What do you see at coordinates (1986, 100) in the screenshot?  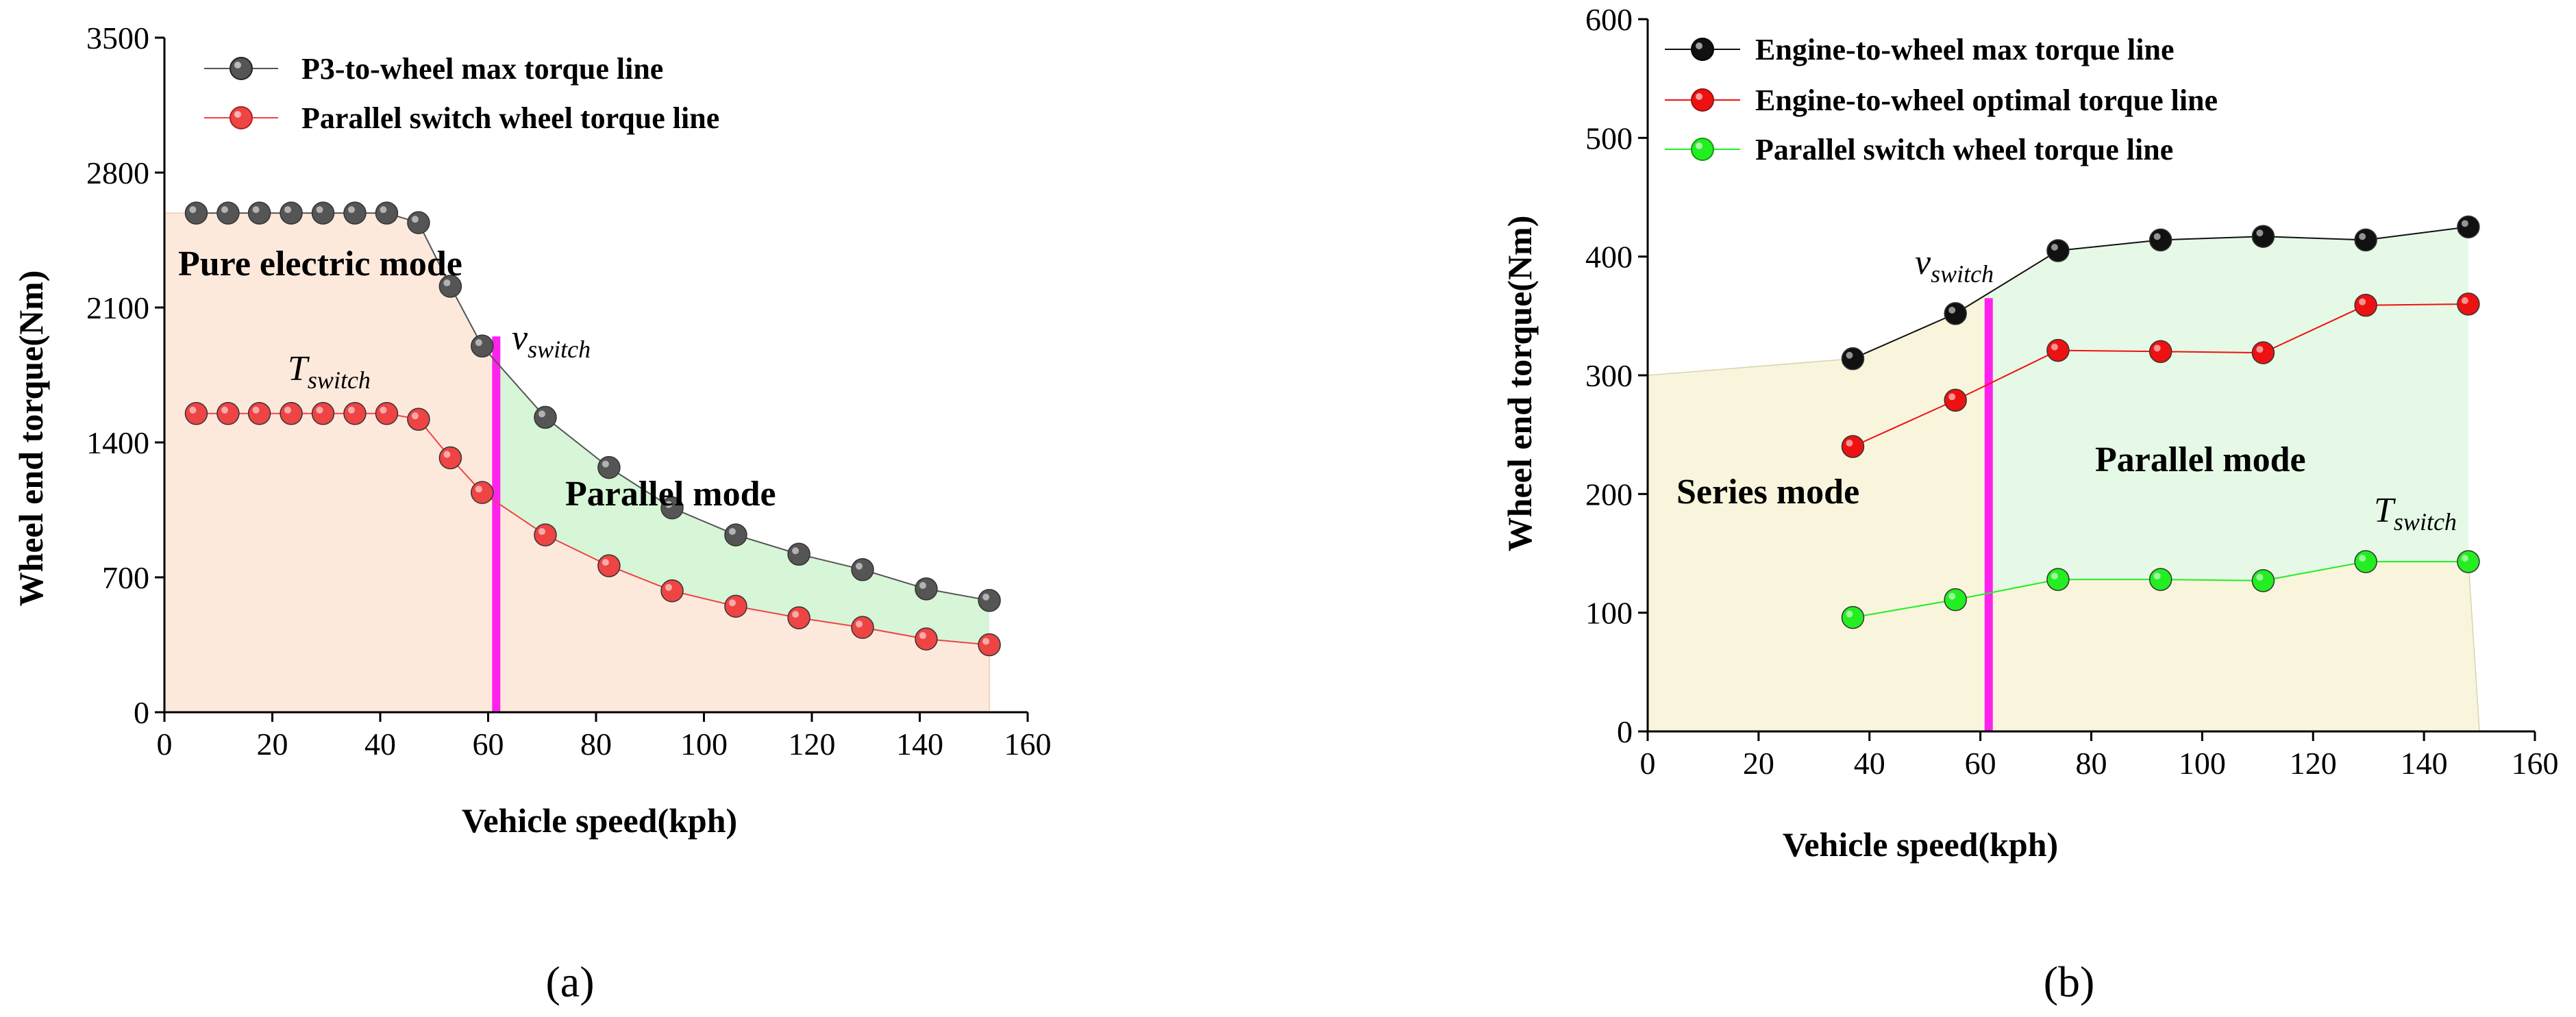 I see `legend-label-engine-optimal: Engine-to-wheel optimal torque line` at bounding box center [1986, 100].